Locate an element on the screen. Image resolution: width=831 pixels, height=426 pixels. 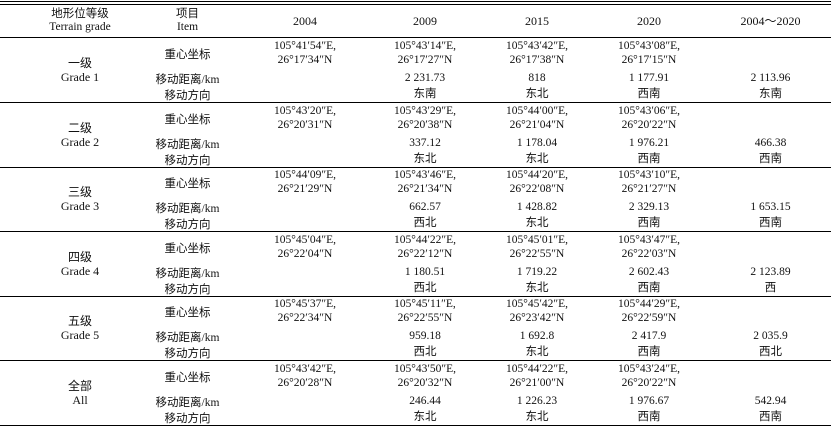
grade-label-en: All is located at coordinates (80, 399).